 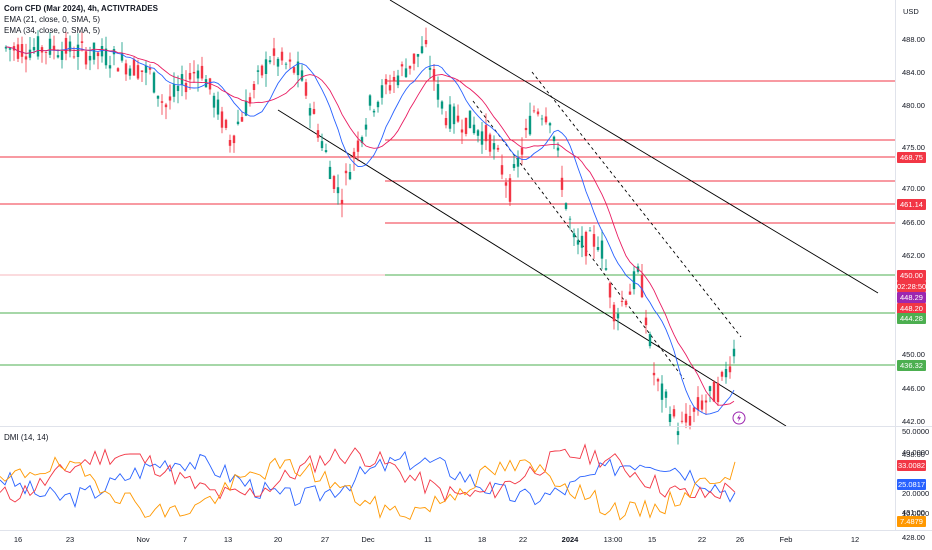 I want to click on price-tick: 428.00, so click(x=913, y=537).